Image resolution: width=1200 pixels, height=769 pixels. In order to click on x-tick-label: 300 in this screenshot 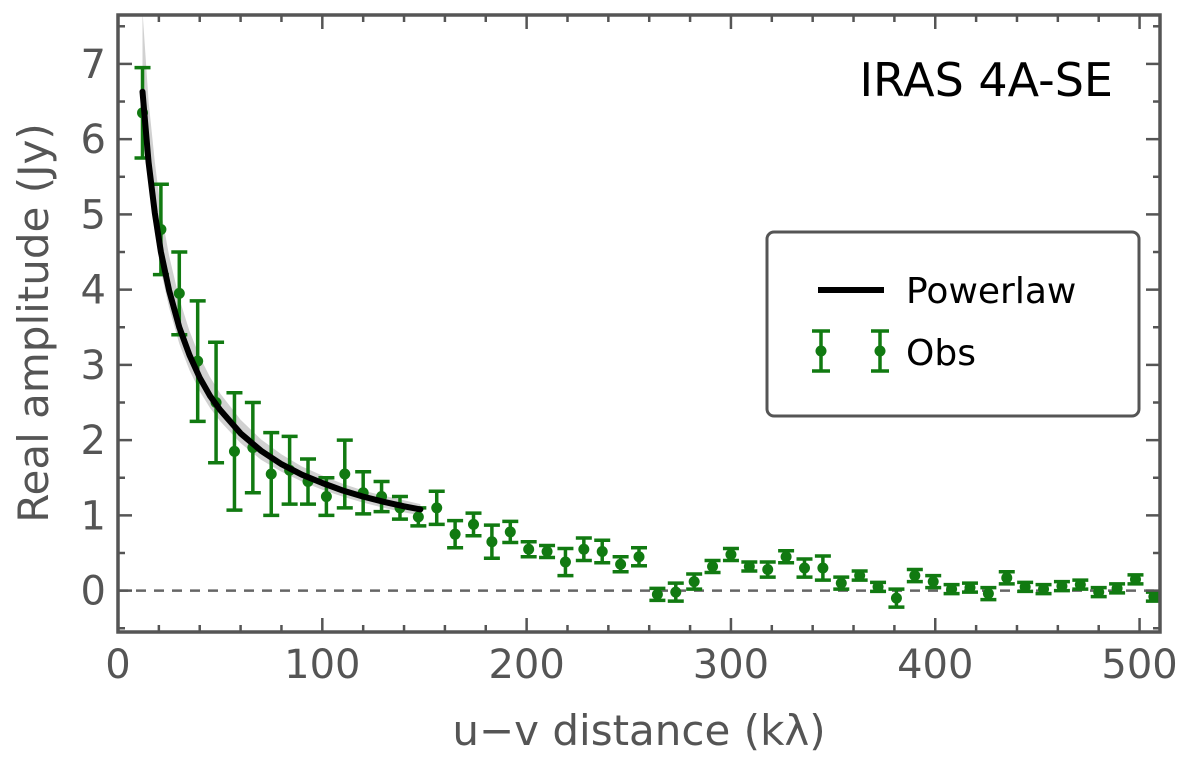, I will do `click(731, 665)`.